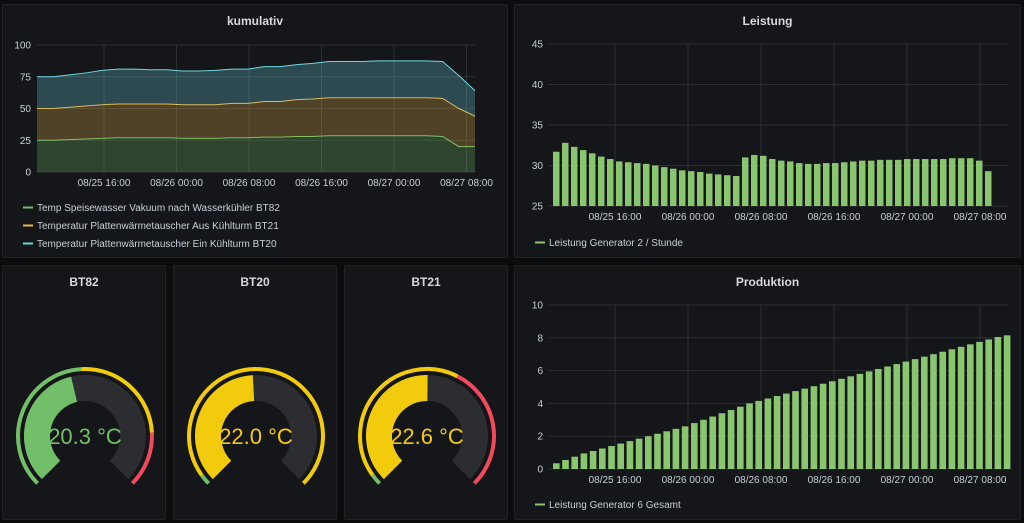  Describe the element at coordinates (834, 217) in the screenshot. I see `leistung-x-tick-label: 08/26 16:00` at that location.